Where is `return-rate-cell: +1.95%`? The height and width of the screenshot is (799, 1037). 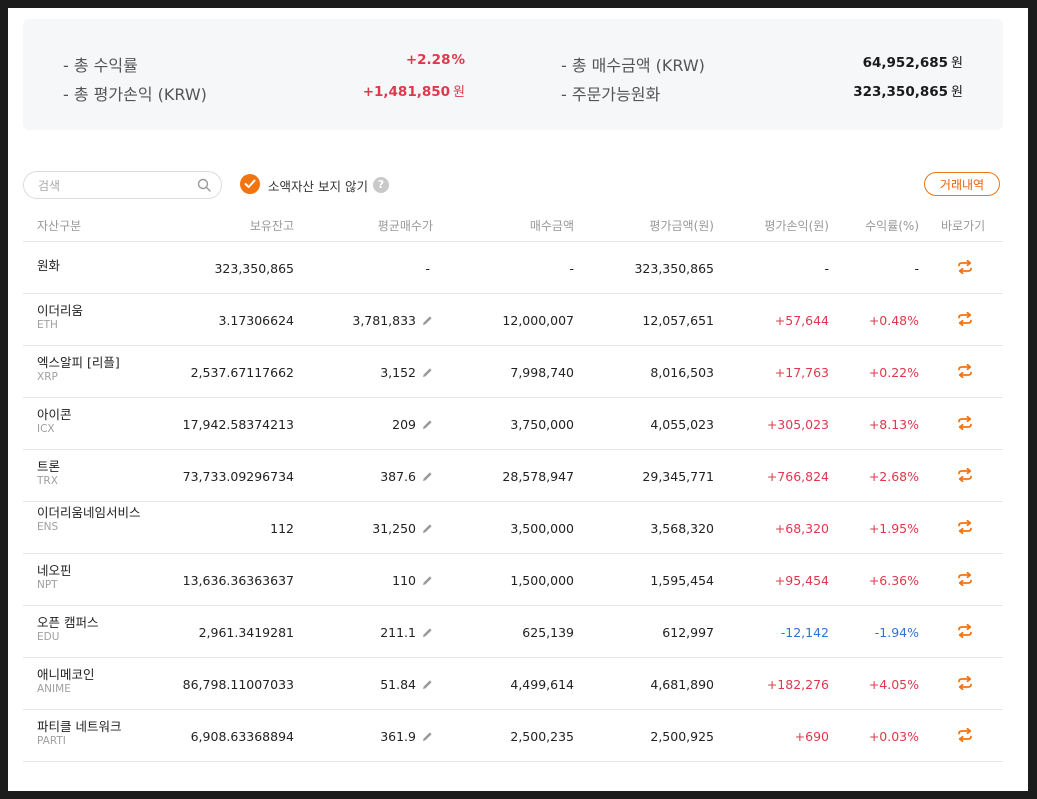 return-rate-cell: +1.95% is located at coordinates (893, 528).